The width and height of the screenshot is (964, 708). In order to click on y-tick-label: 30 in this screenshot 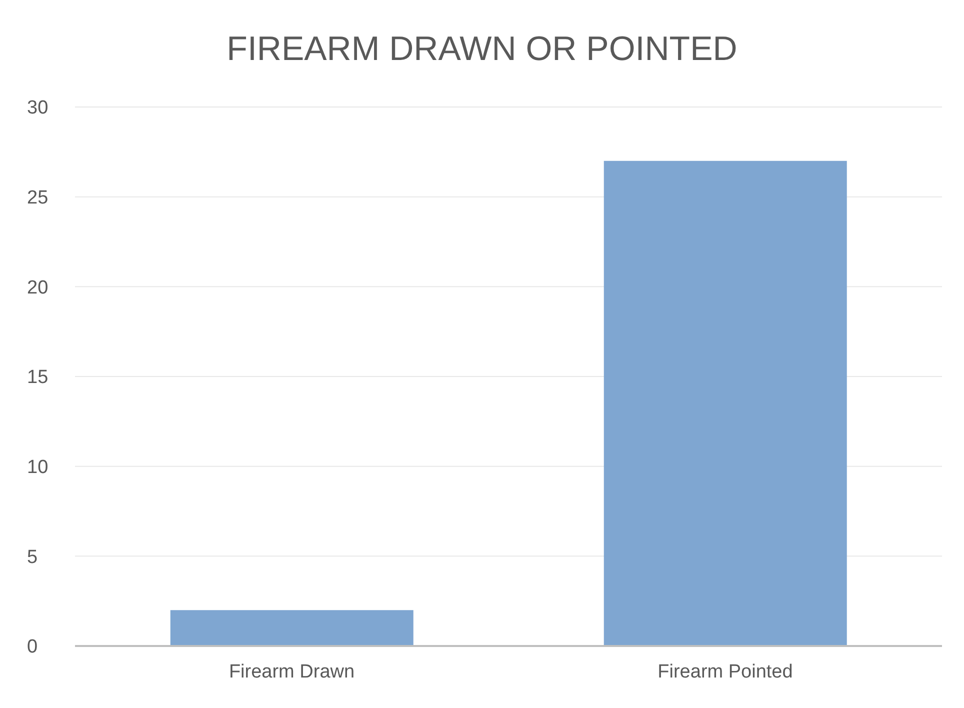, I will do `click(37, 108)`.